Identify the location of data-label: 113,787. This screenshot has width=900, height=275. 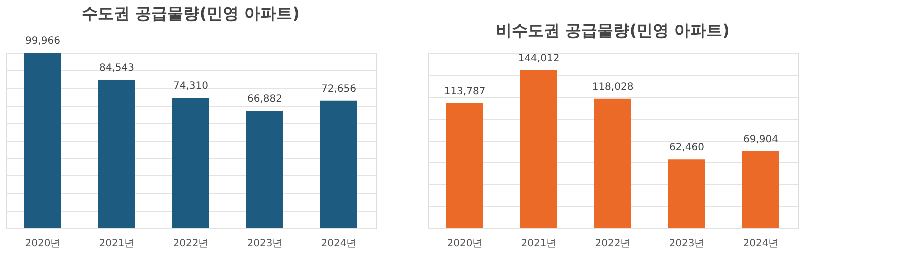
(465, 92).